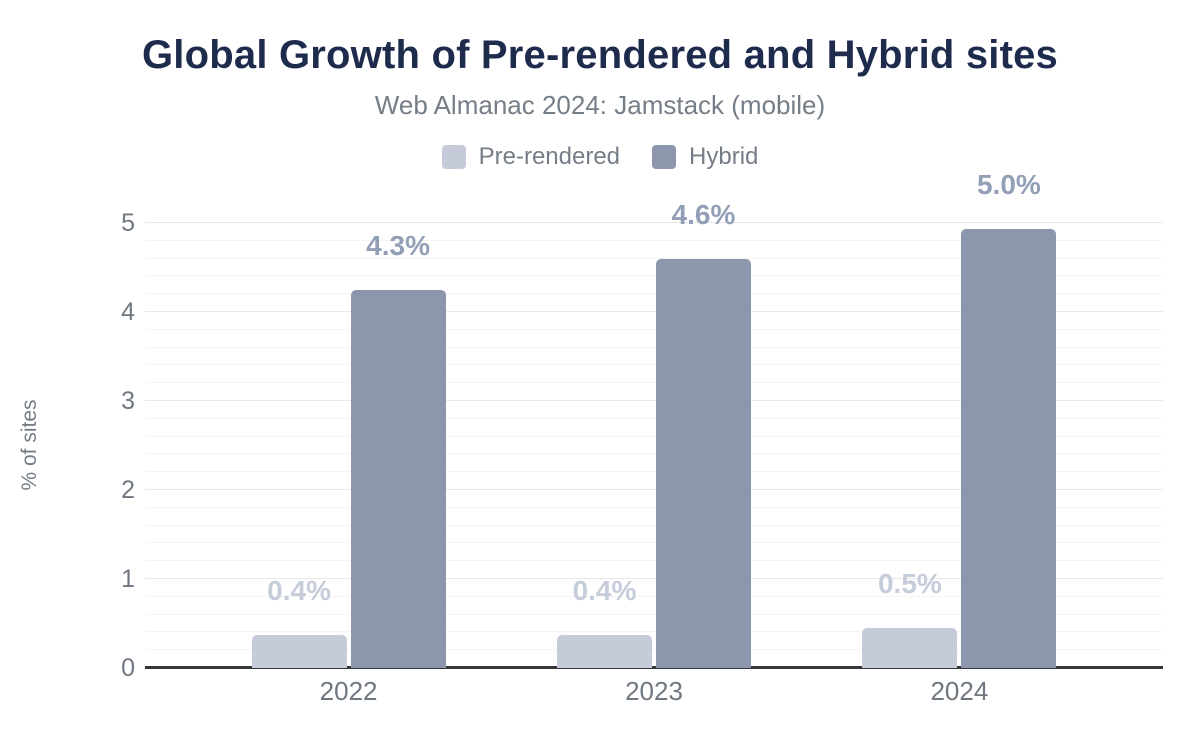 This screenshot has height=742, width=1200. I want to click on x-tick-label-2023: 2023, so click(654, 691).